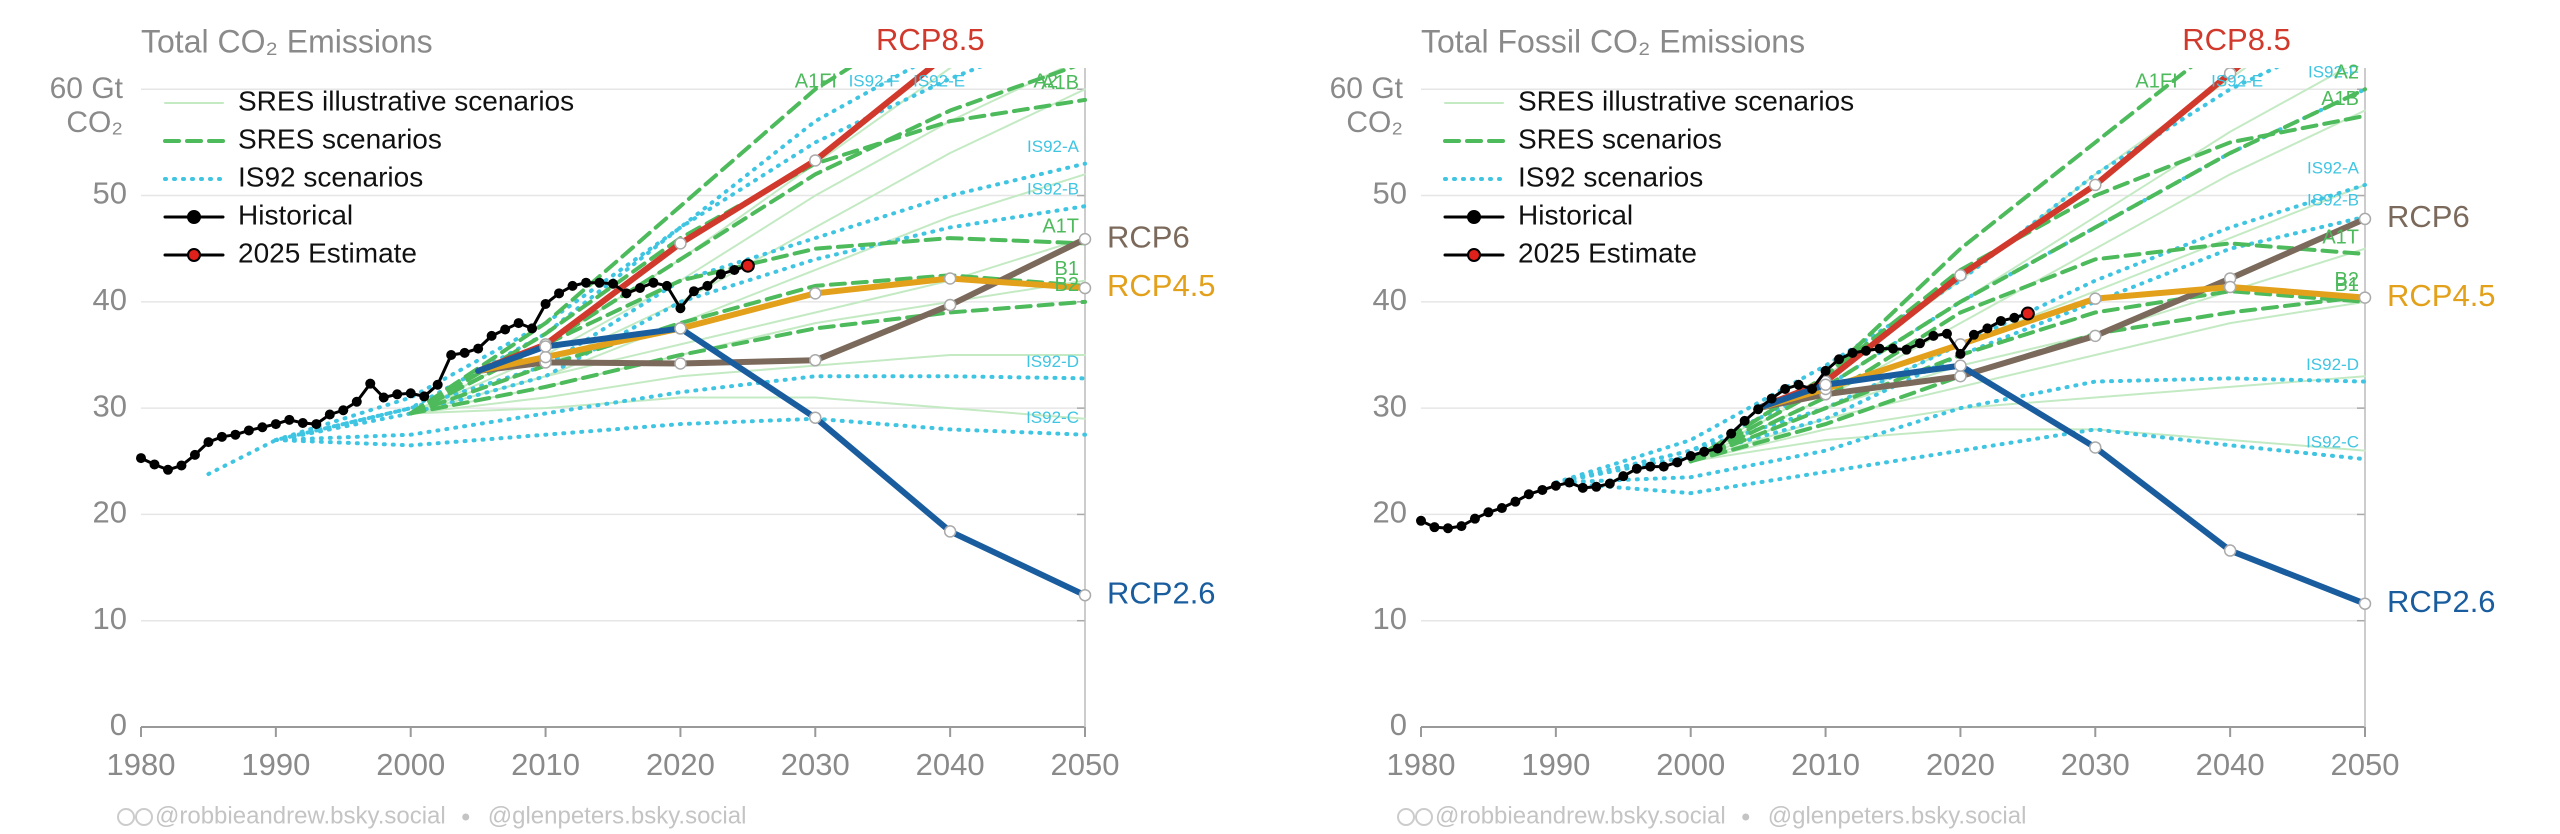 This screenshot has height=834, width=2560. Describe the element at coordinates (330, 176) in the screenshot. I see `legend-label: IS92 scenarios` at that location.